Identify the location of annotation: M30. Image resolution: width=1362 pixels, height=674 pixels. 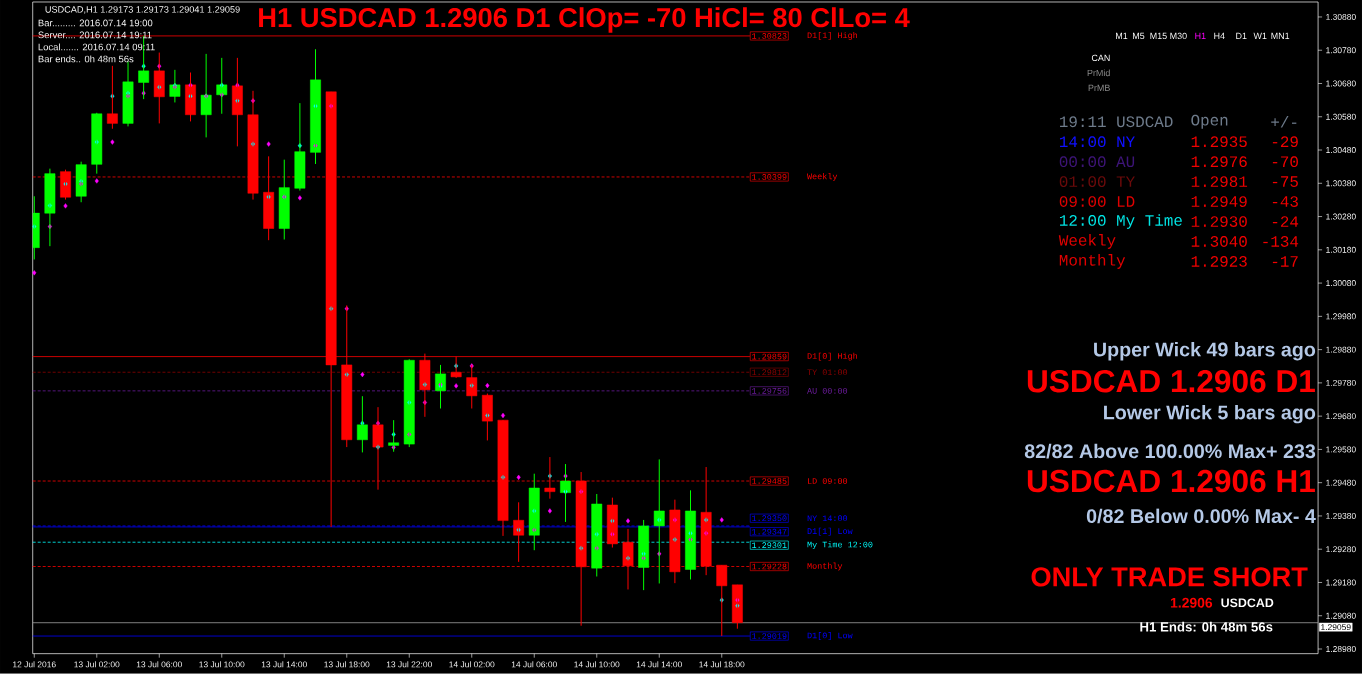
(1178, 36).